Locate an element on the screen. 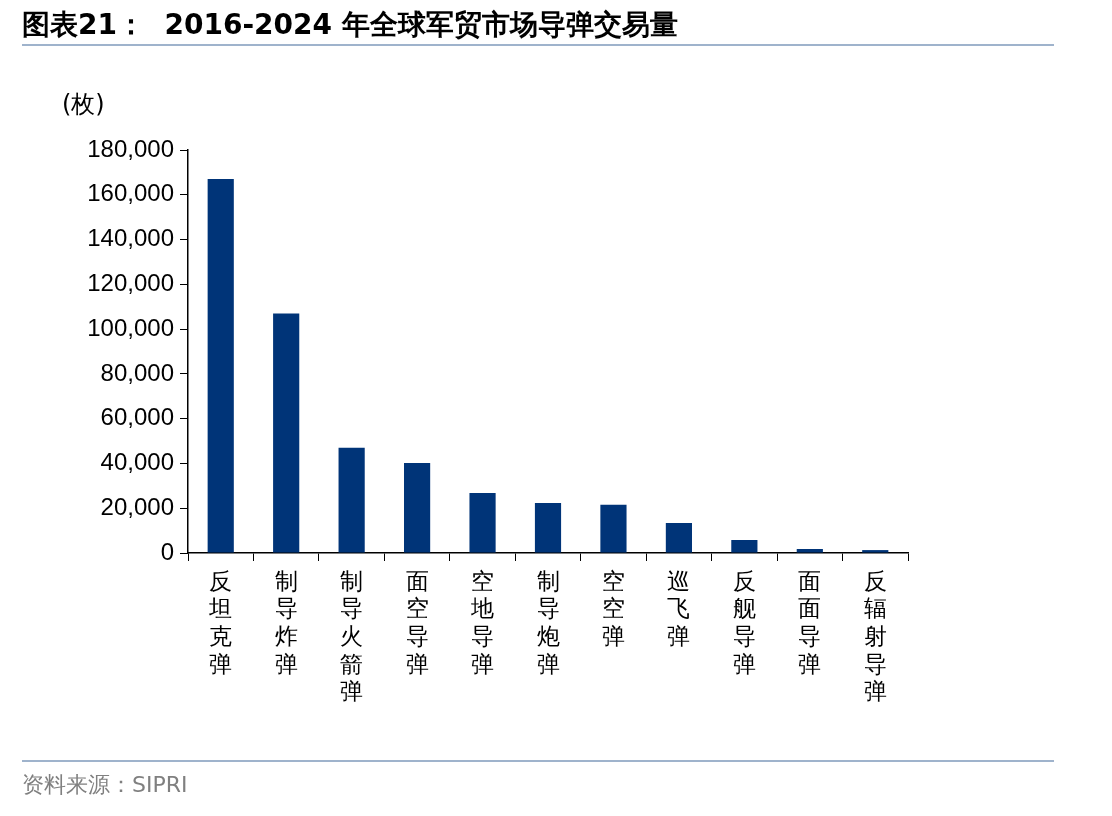 Image resolution: width=1112 pixels, height=816 pixels. x-tick-label: 反辐射导弹 is located at coordinates (875, 636).